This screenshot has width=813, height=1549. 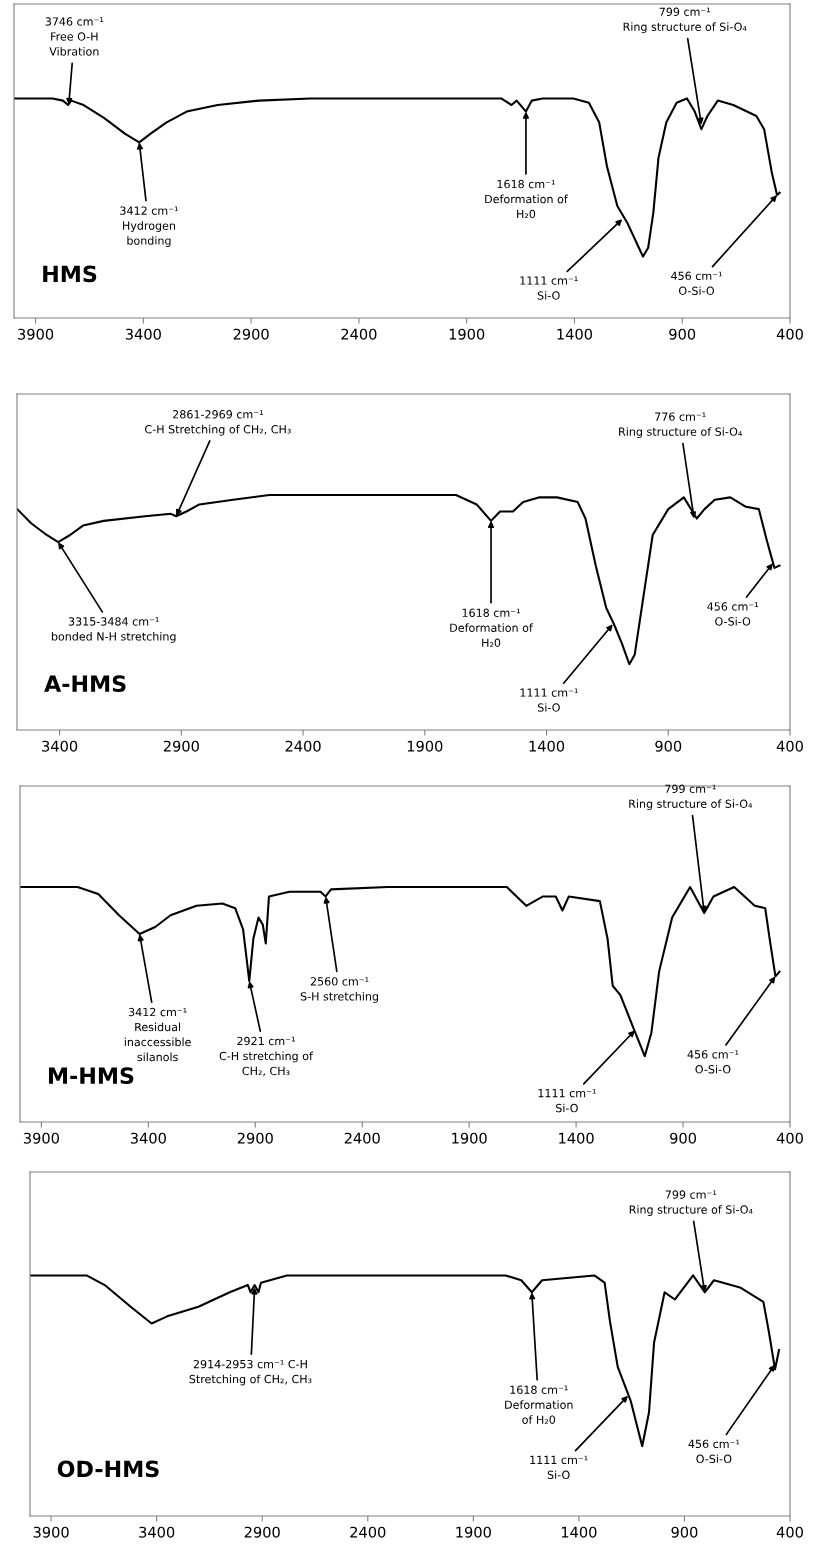 What do you see at coordinates (85, 684) in the screenshot?
I see `text: A-HMS` at bounding box center [85, 684].